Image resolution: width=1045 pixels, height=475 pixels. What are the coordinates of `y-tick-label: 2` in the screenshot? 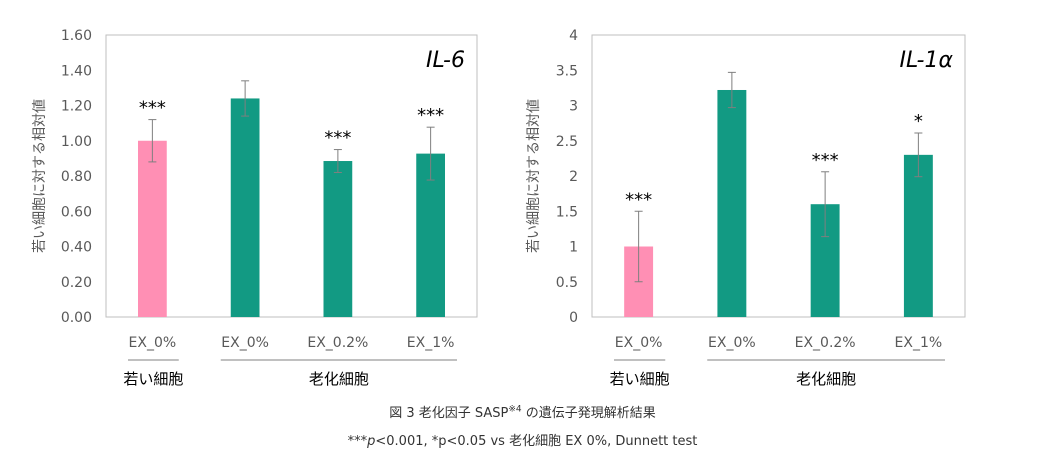 It's located at (573, 177).